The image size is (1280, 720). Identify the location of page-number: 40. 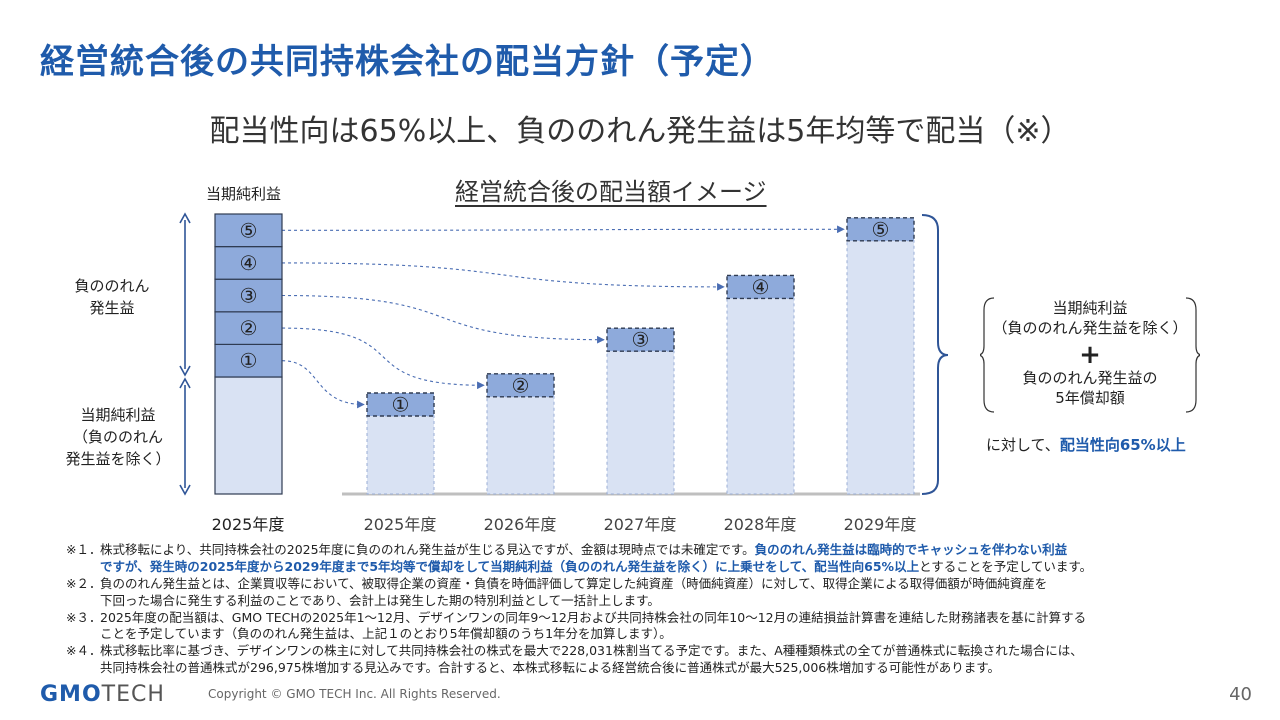
(1240, 694).